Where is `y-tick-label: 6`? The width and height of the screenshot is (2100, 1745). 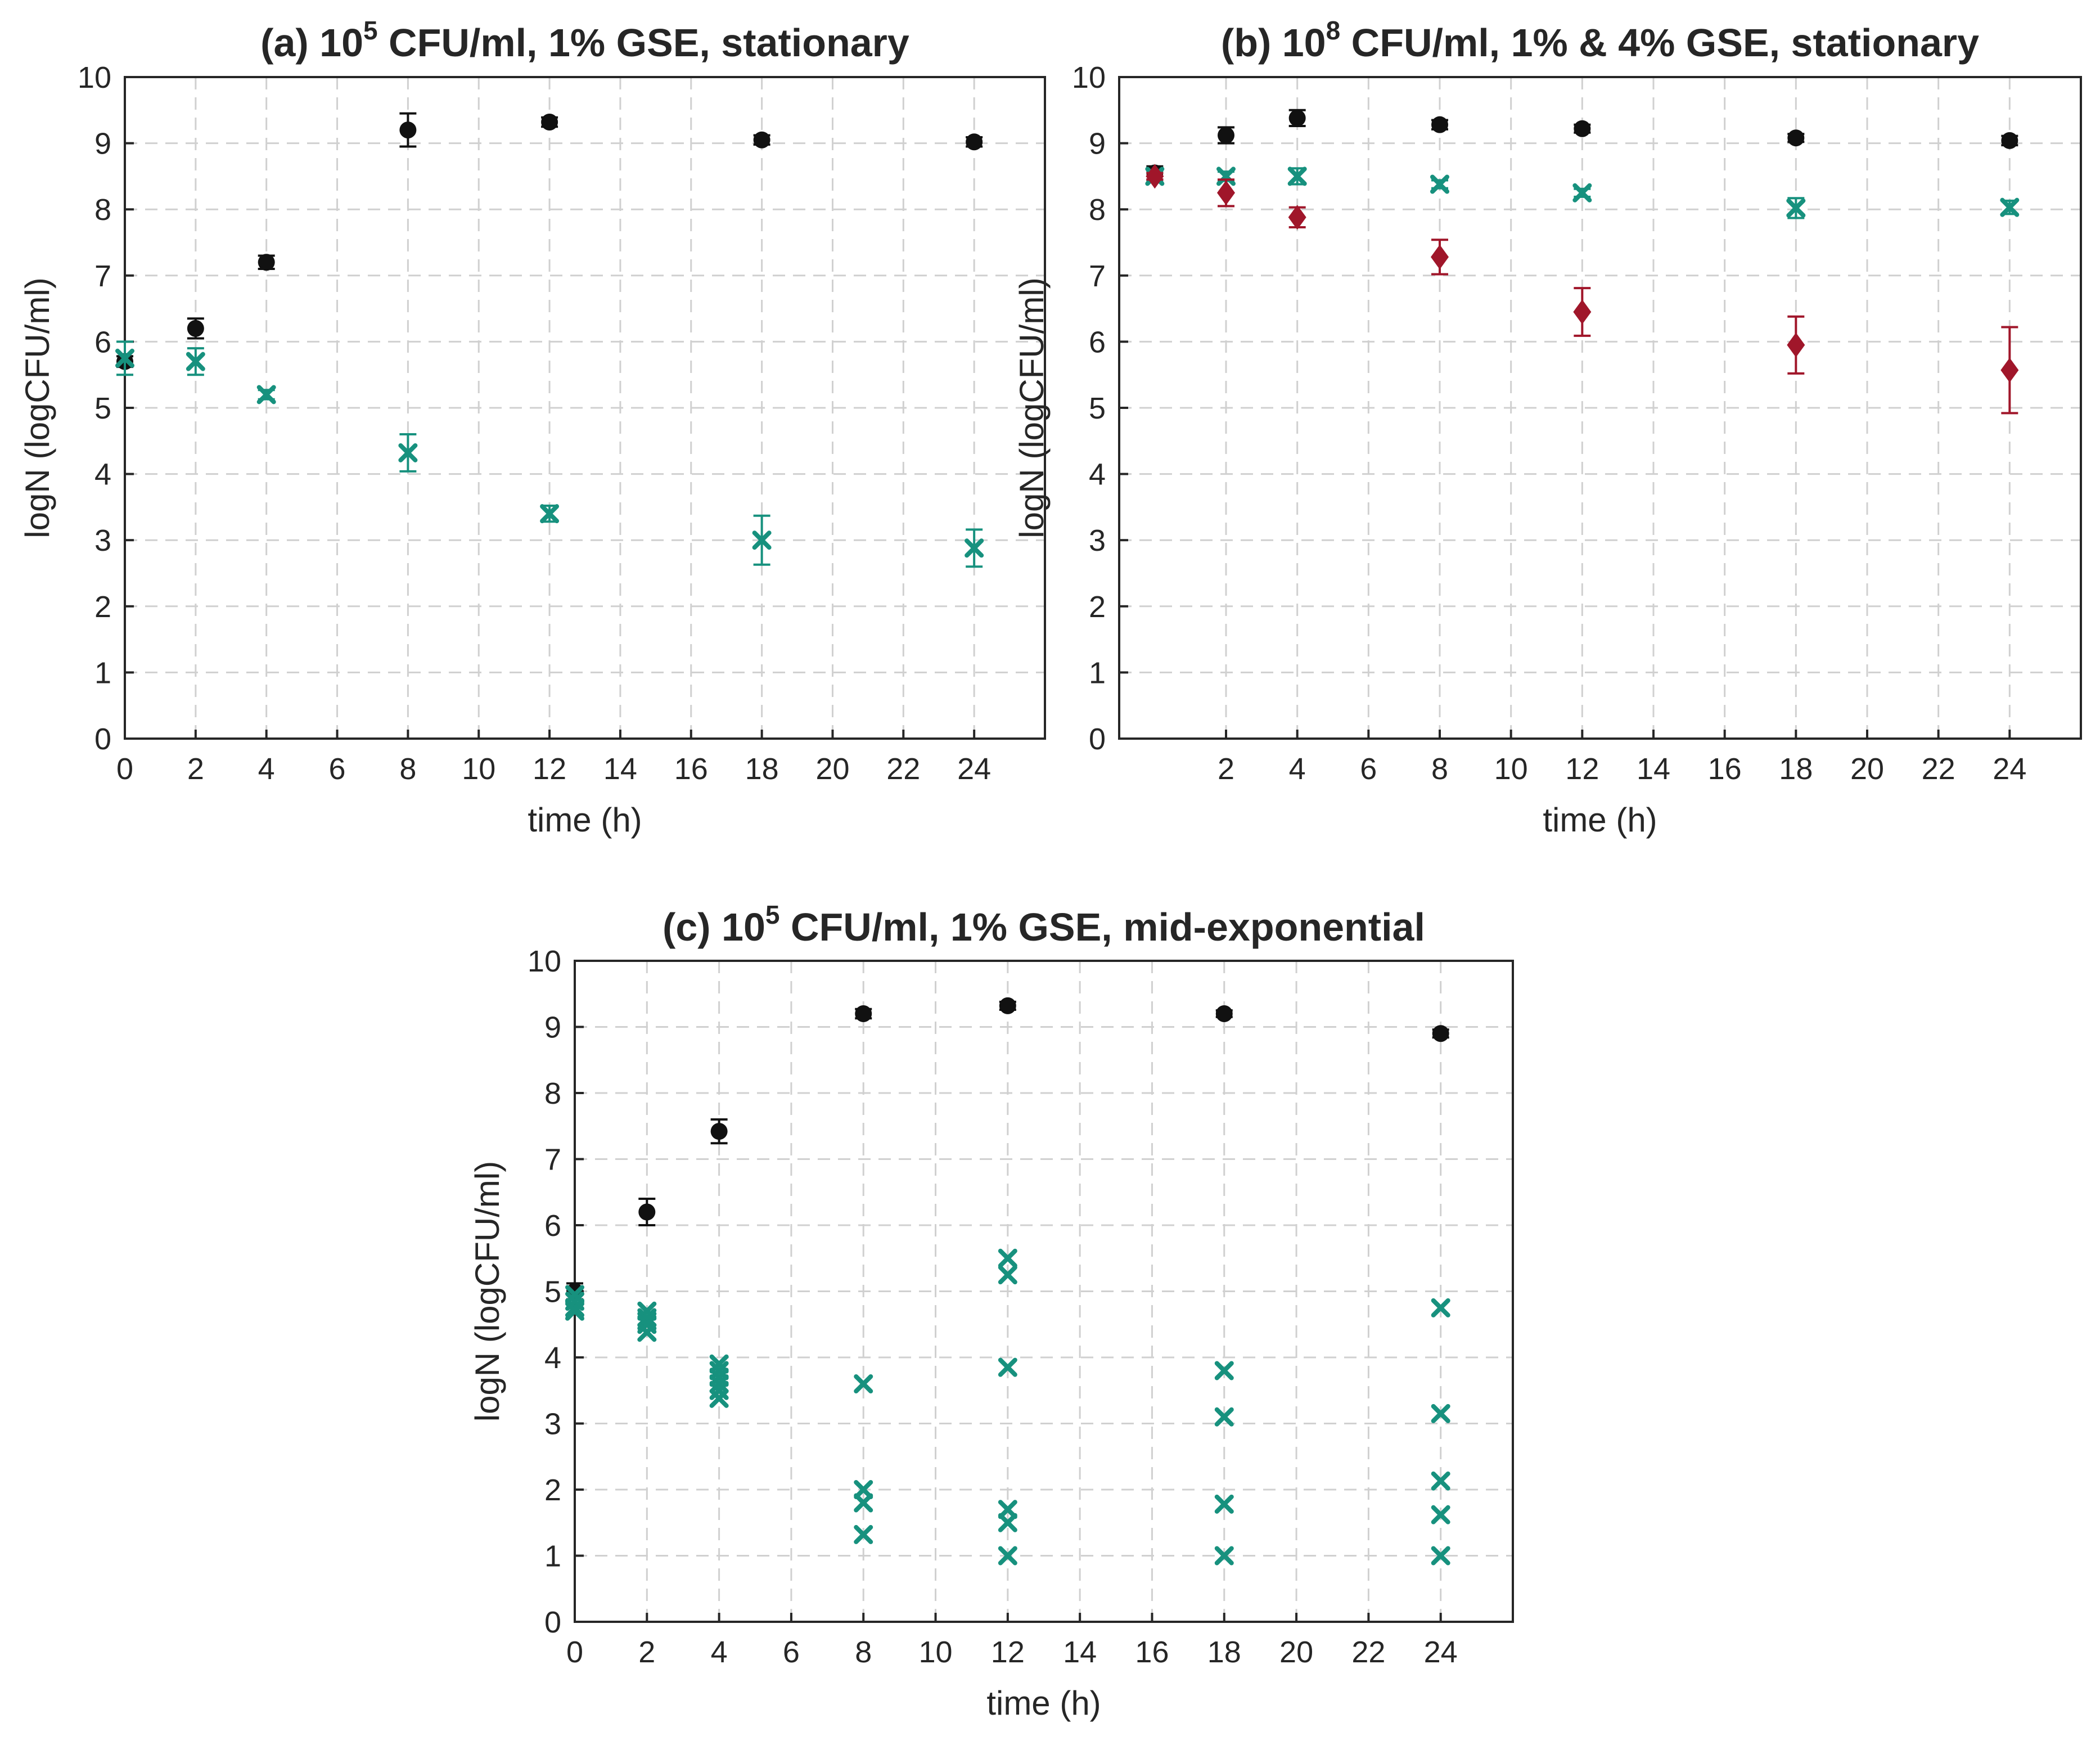 y-tick-label: 6 is located at coordinates (1097, 342).